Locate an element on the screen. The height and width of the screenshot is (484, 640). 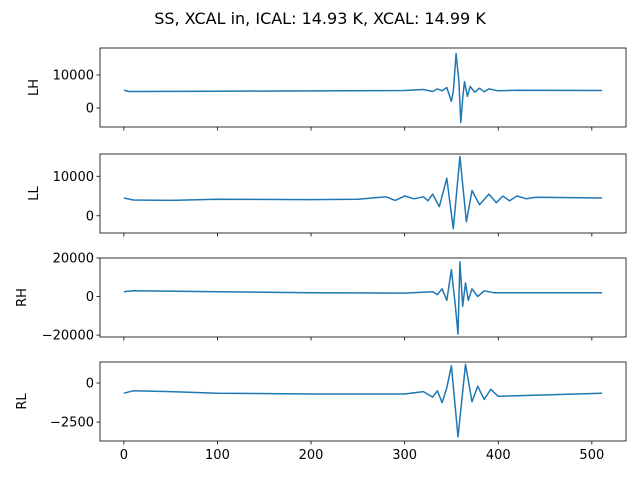
x-tick-label: 300 is located at coordinates (404, 455).